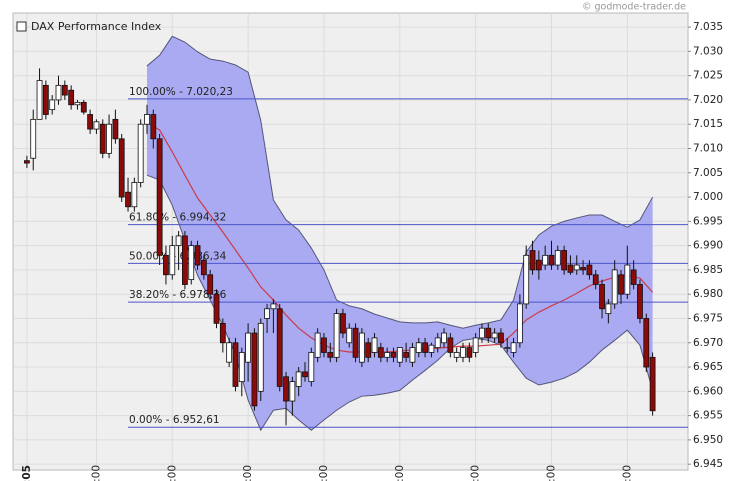 The image size is (730, 481). I want to click on x-tick-label: 11:00, so click(248, 473).